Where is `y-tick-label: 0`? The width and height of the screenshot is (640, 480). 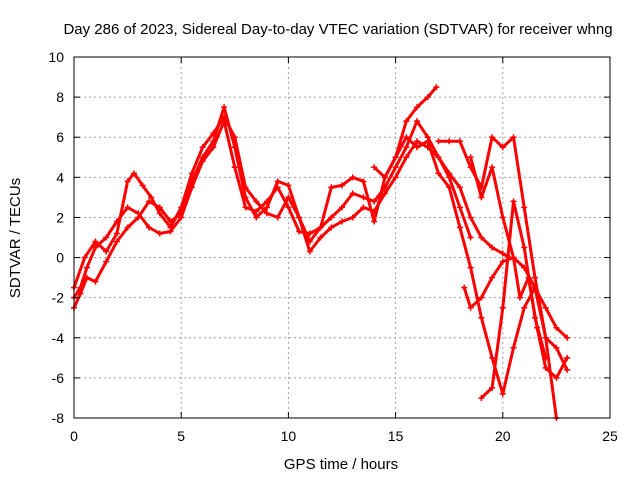 y-tick-label: 0 is located at coordinates (60, 258).